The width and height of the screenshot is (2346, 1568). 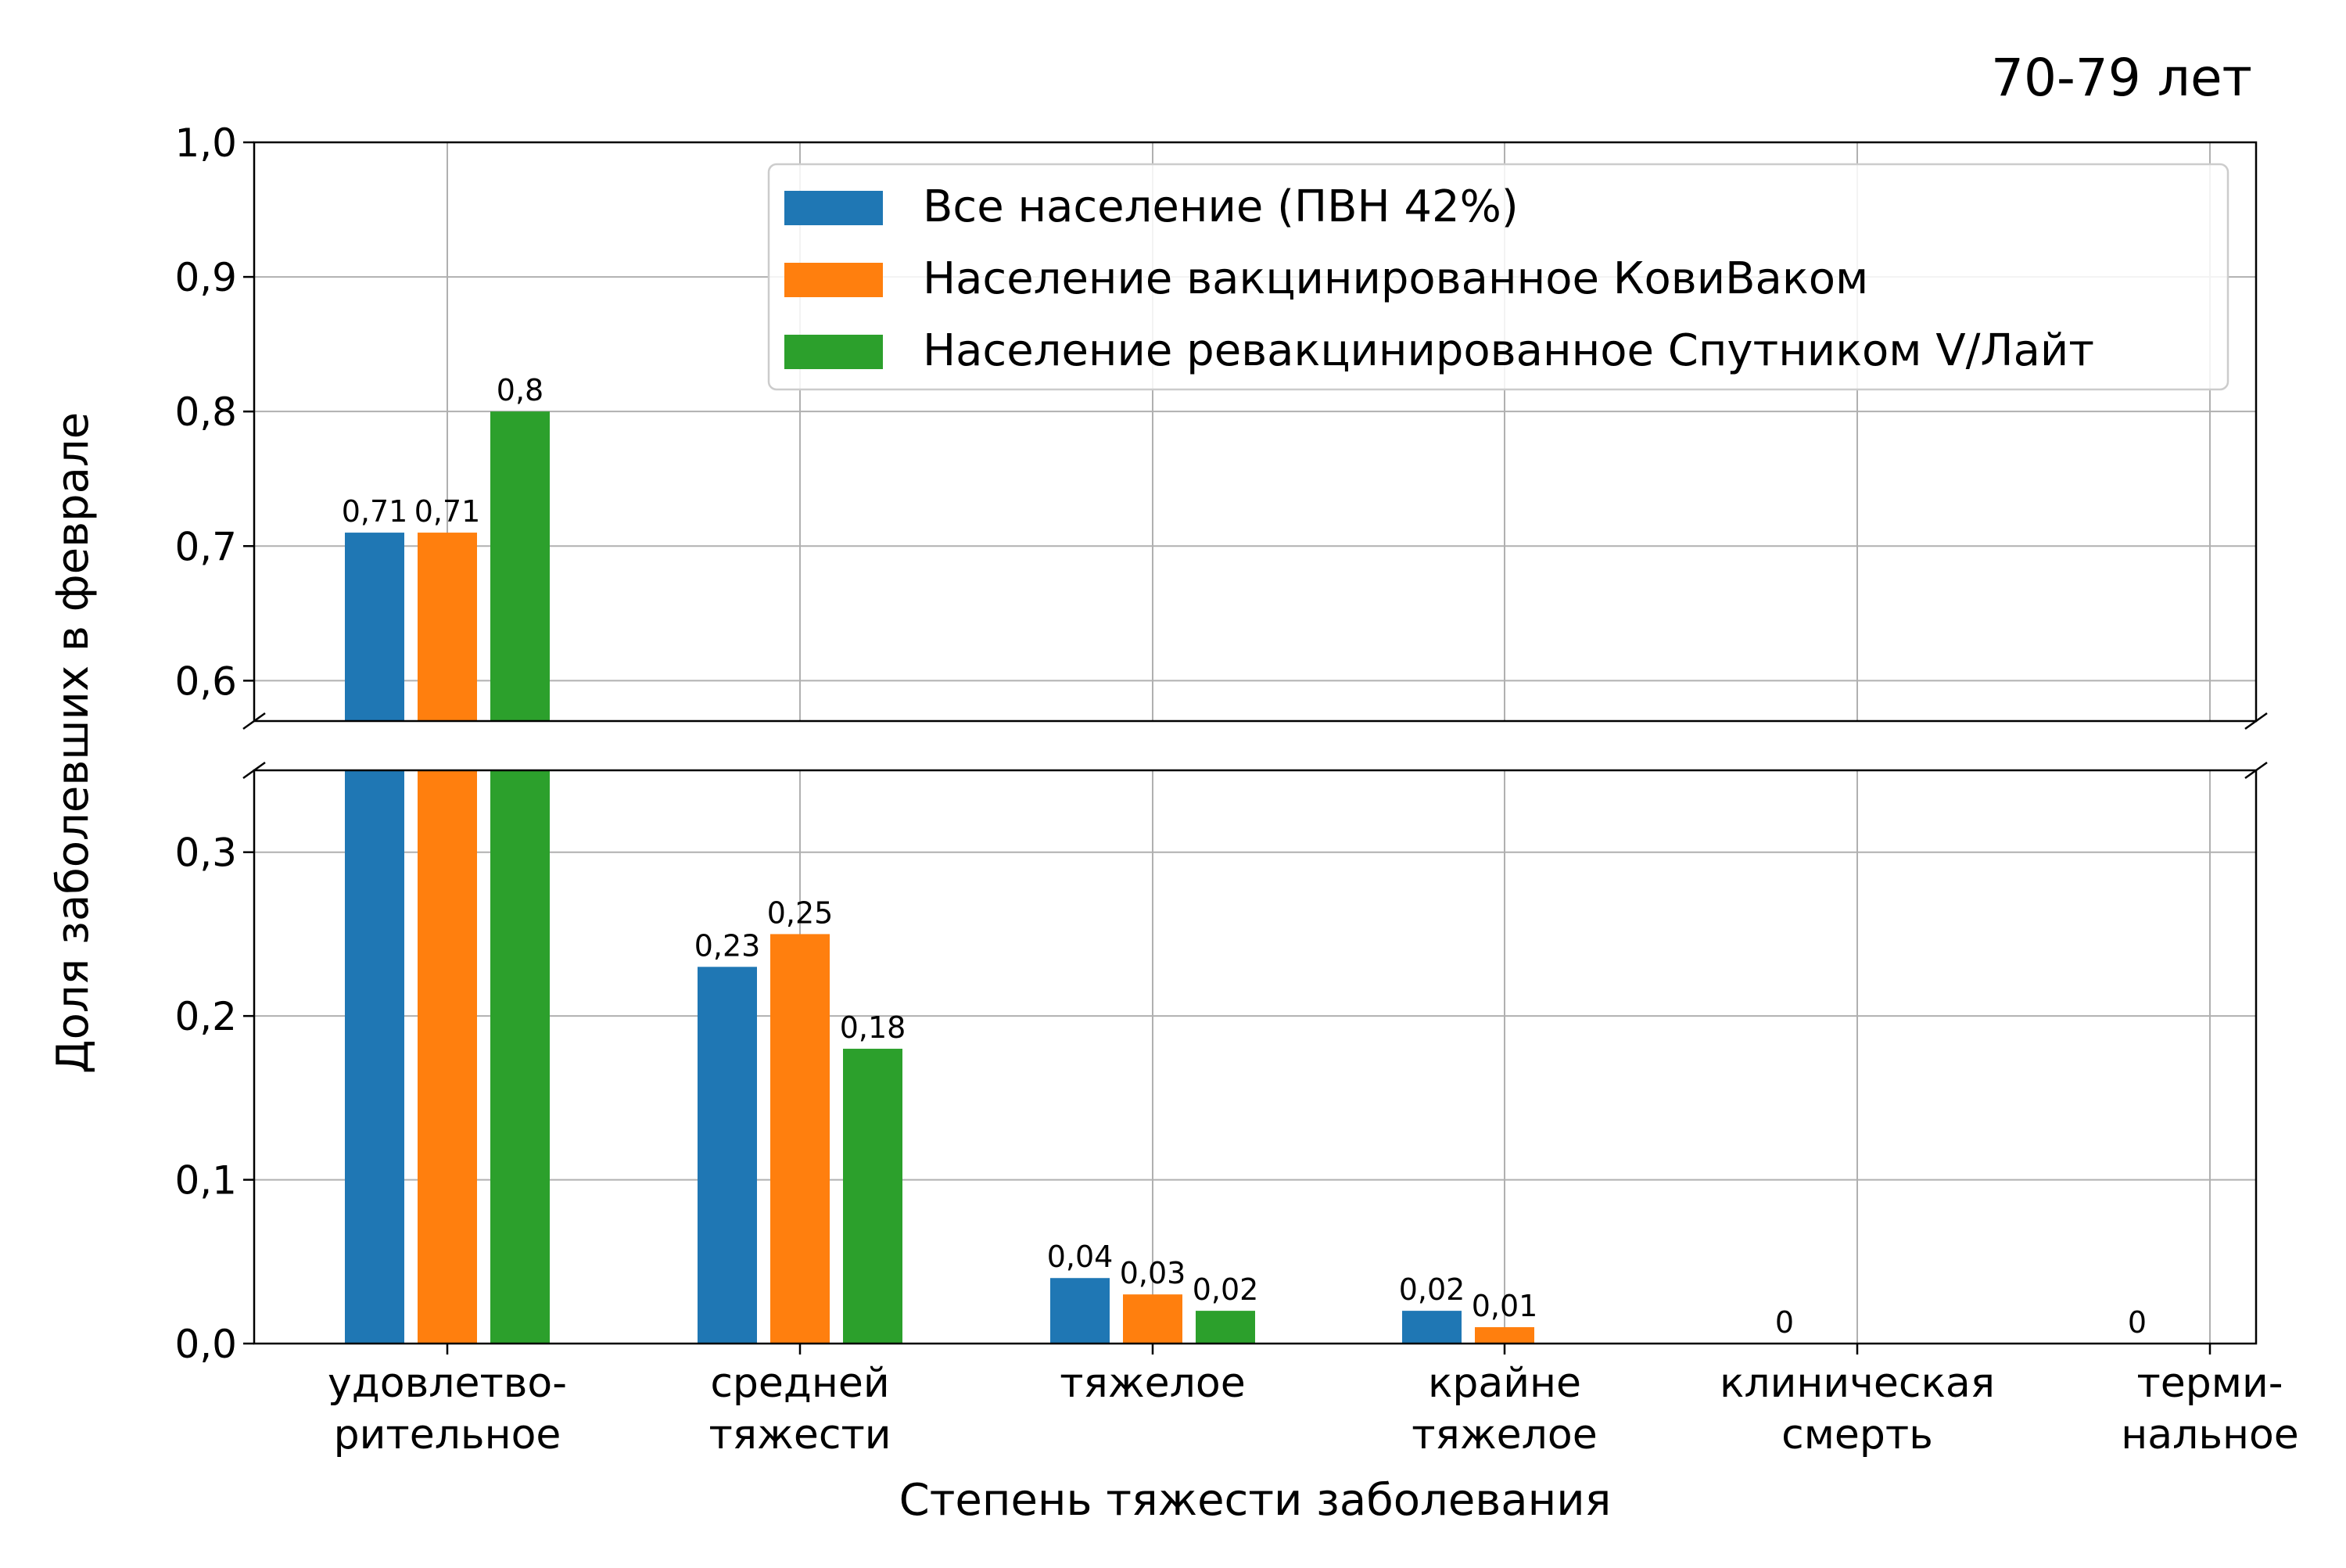 I want to click on data-label: 0,18, so click(x=873, y=1027).